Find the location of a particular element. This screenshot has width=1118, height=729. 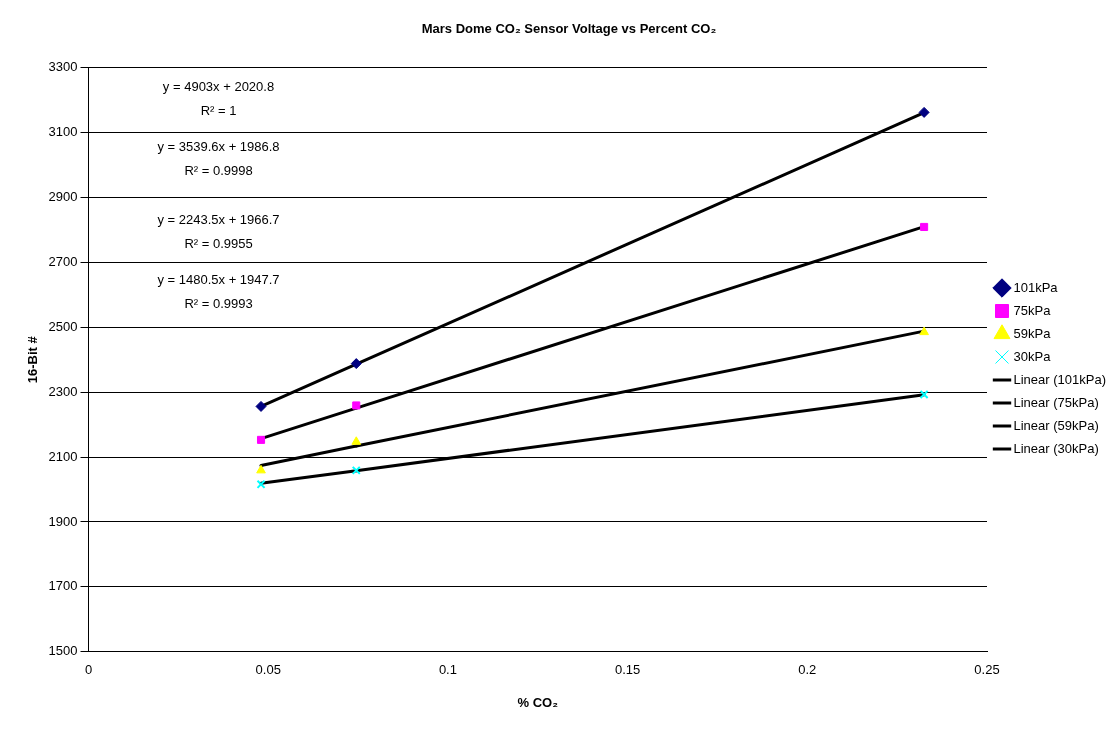

y-tick-label: 2100 is located at coordinates (63, 456).